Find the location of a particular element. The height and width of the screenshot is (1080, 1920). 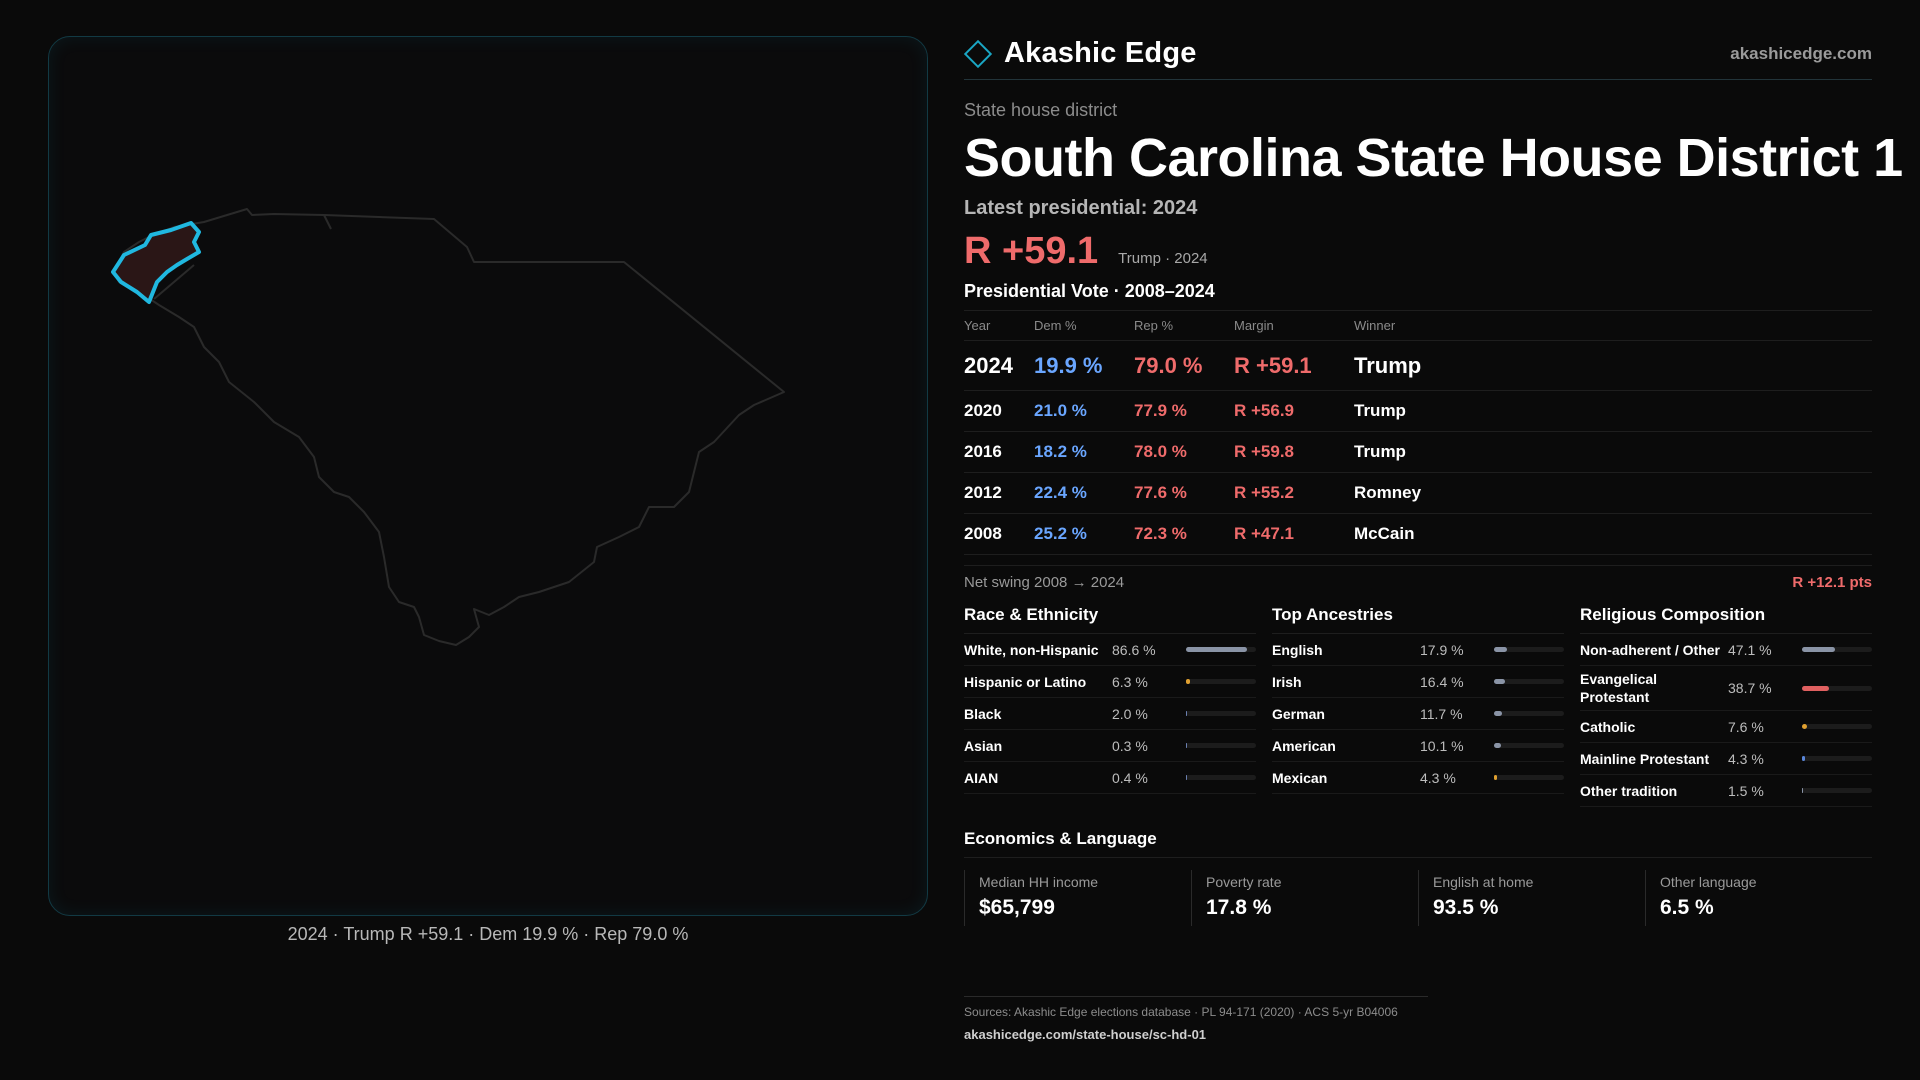

stat-label: German is located at coordinates (1298, 713).